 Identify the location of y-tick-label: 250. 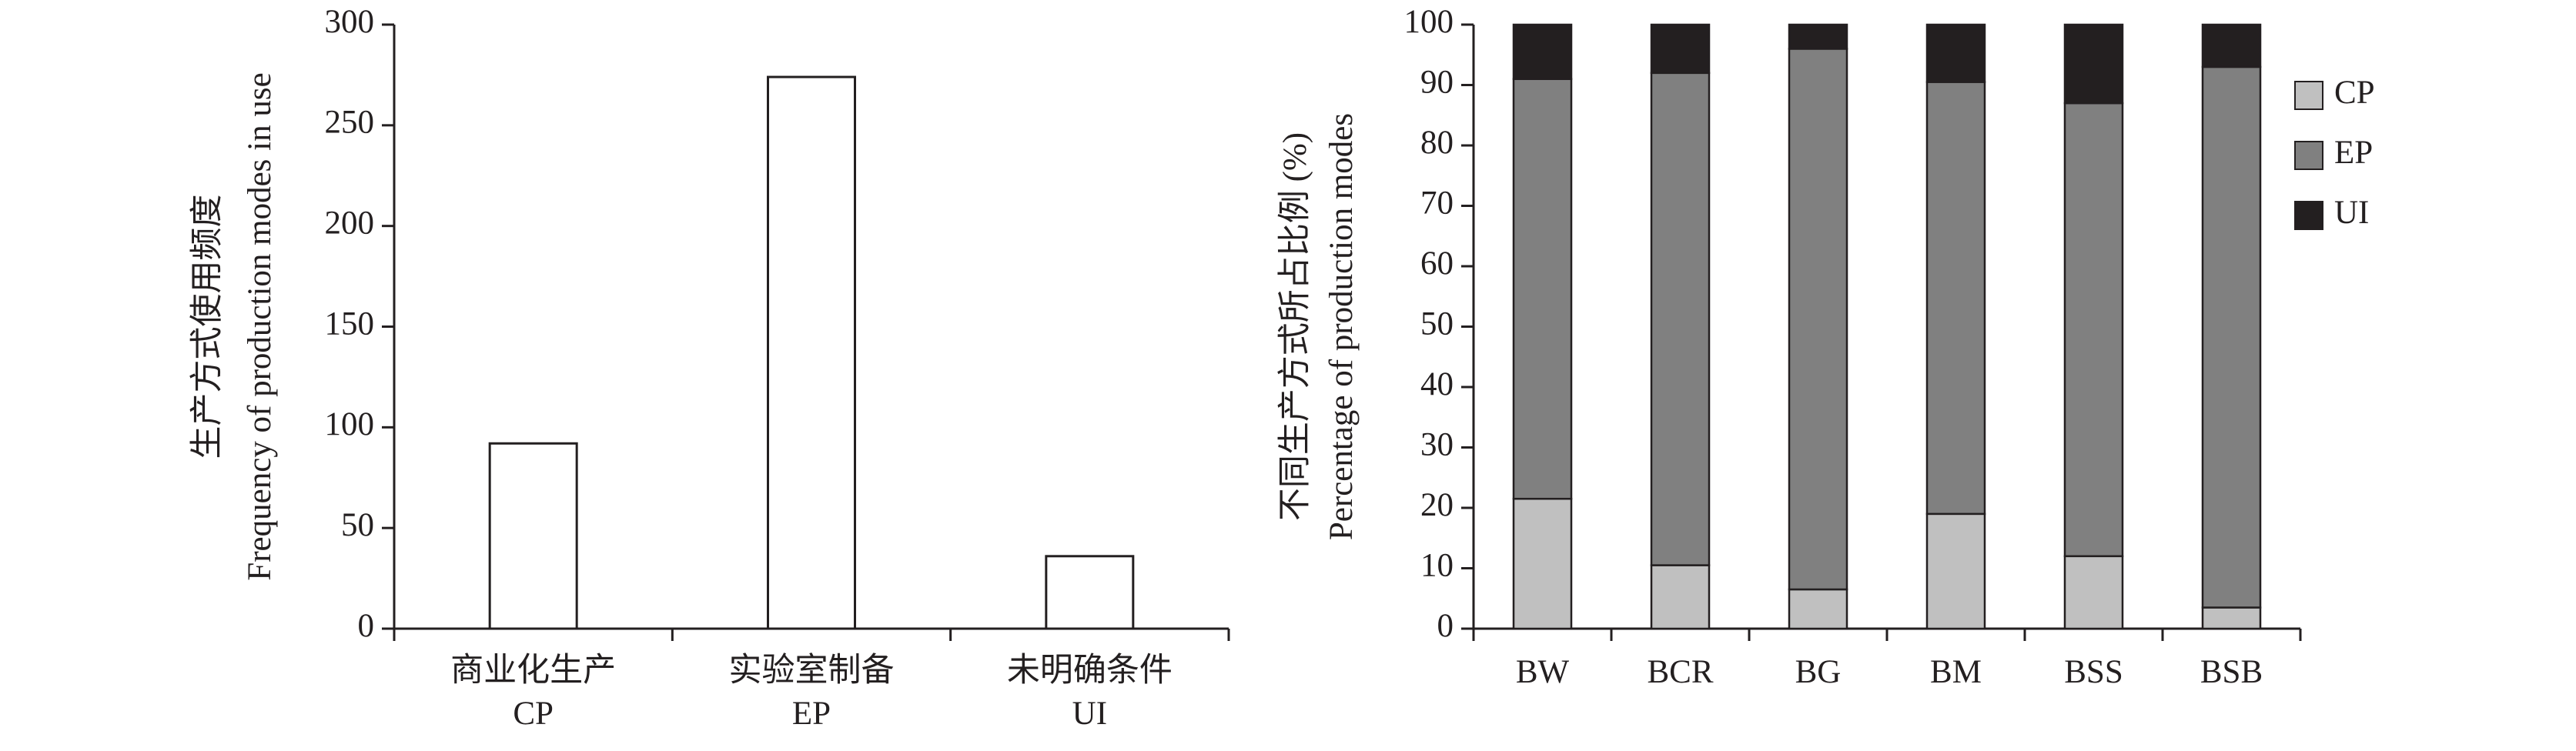
(350, 123).